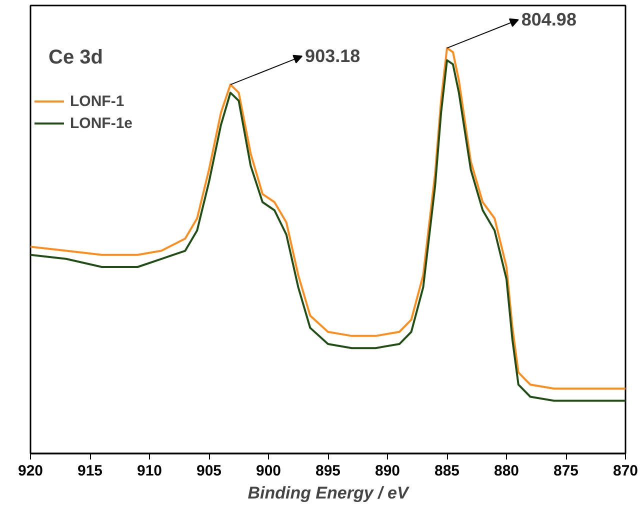 The height and width of the screenshot is (510, 643). What do you see at coordinates (387, 471) in the screenshot?
I see `x-tick-label: 890` at bounding box center [387, 471].